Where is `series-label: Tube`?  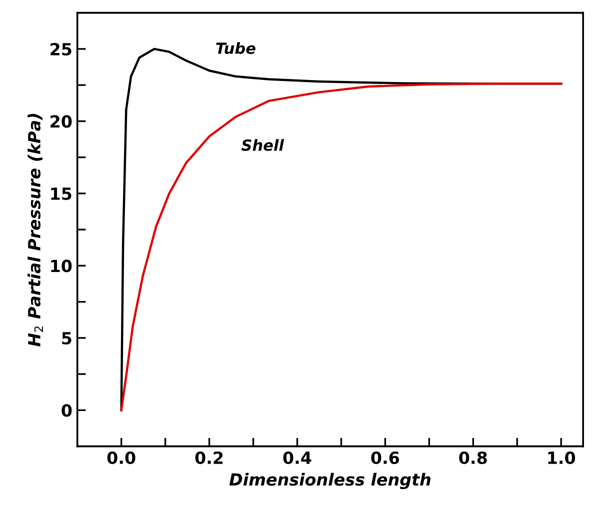 series-label: Tube is located at coordinates (236, 48).